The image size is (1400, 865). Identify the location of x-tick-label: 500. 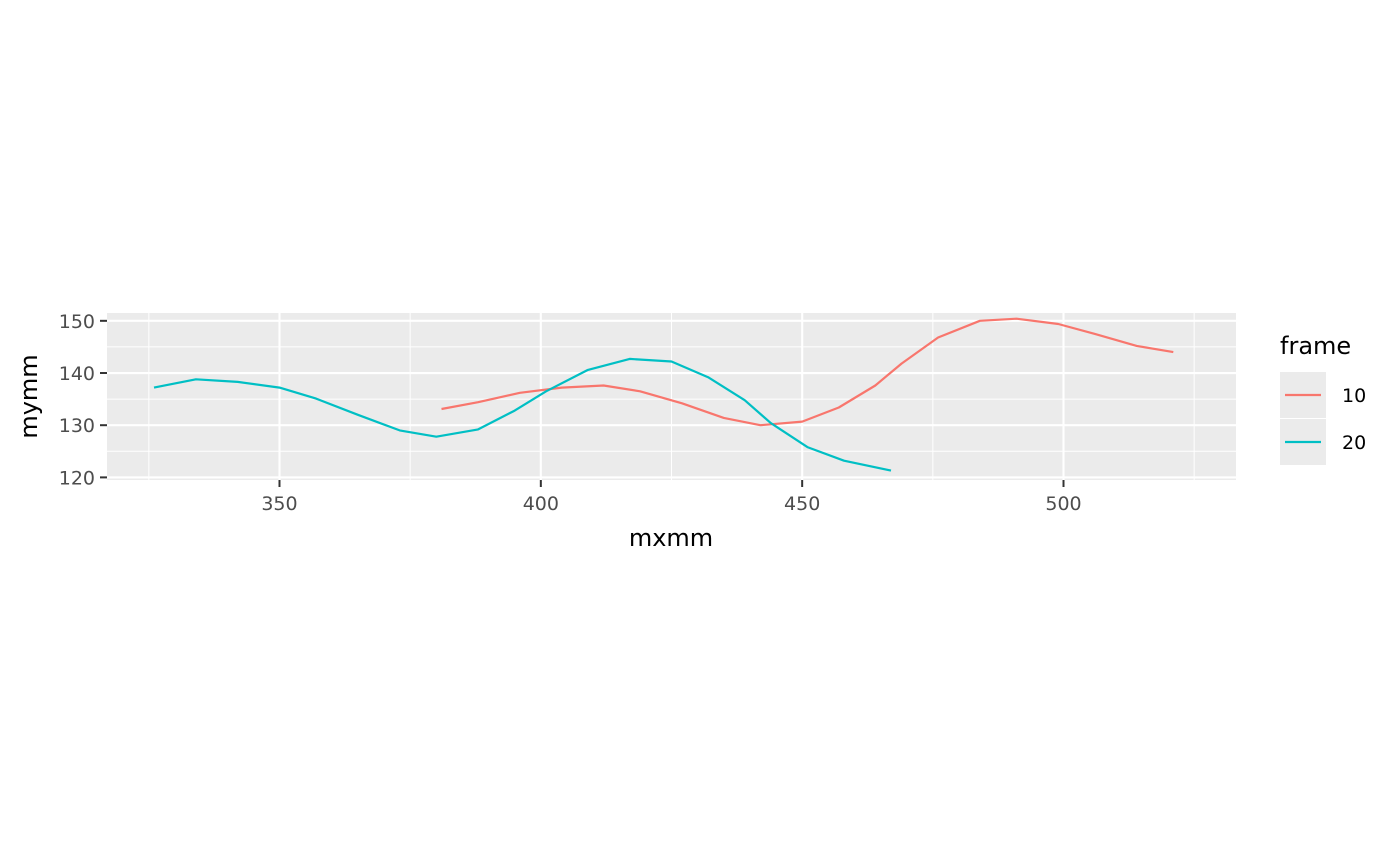
(1063, 504).